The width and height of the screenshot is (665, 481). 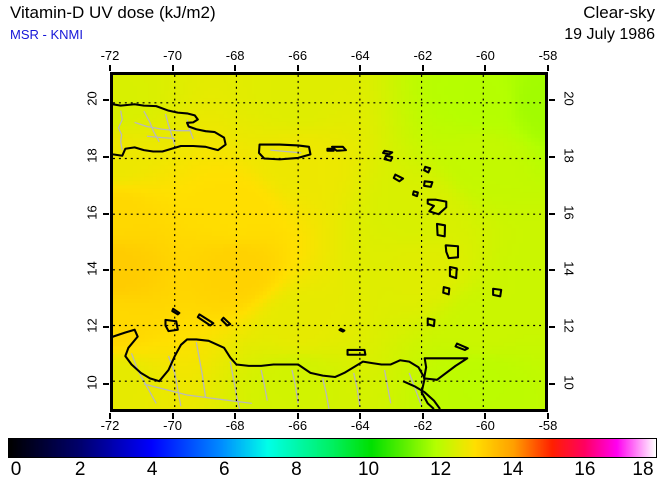 I want to click on x-tick-label-bottom: -58, so click(x=548, y=425).